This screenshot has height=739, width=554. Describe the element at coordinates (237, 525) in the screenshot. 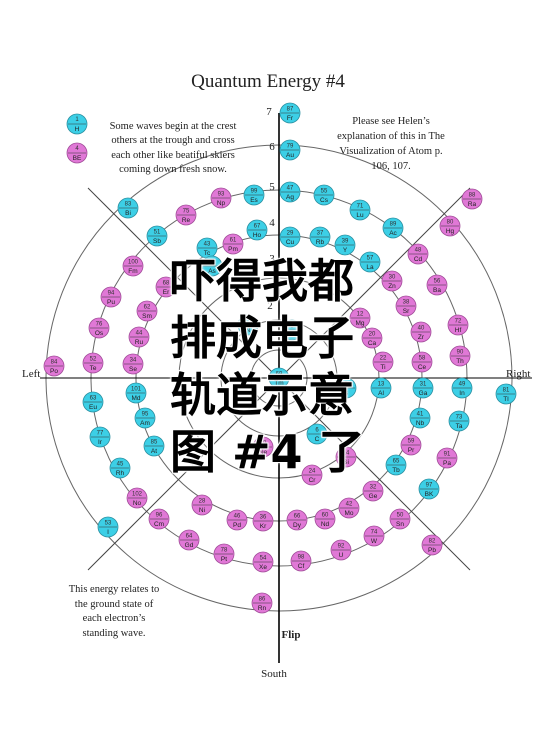

I see `element-symbol: Pd` at that location.